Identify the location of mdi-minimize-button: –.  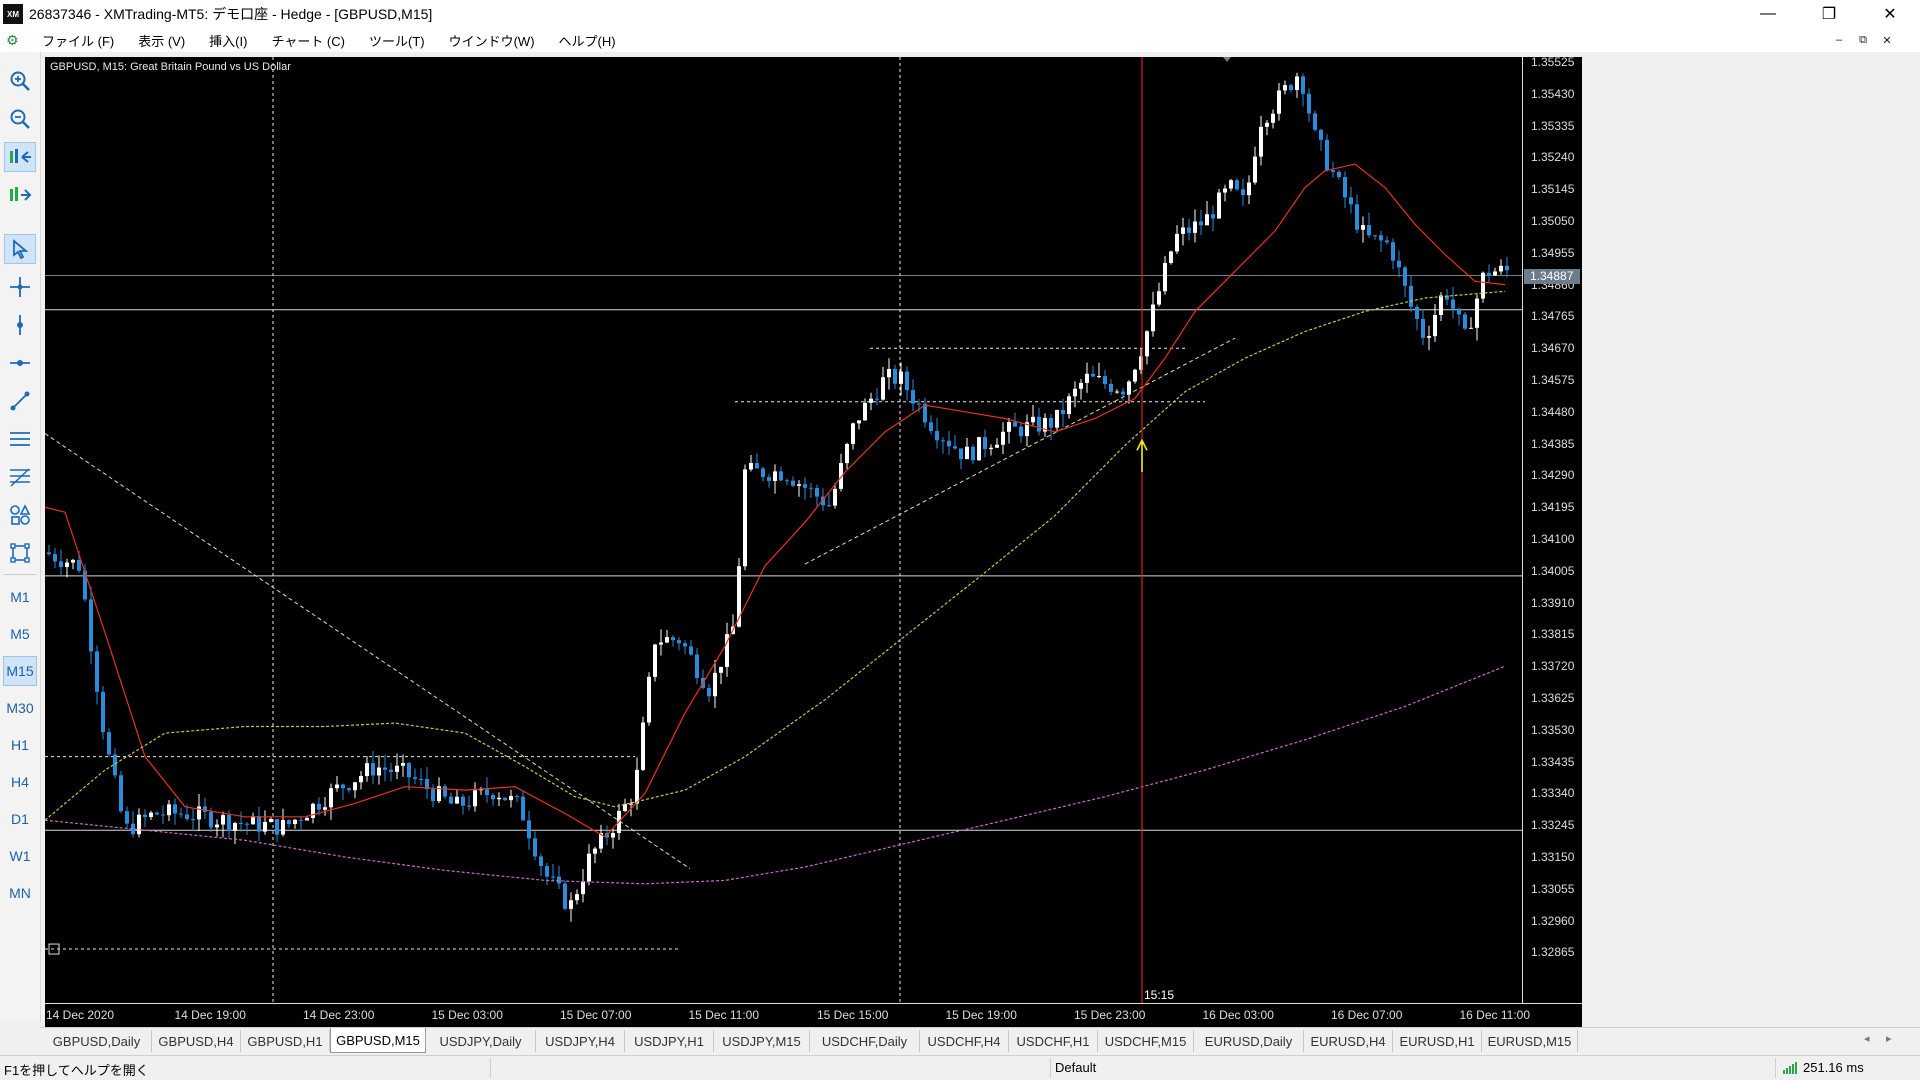
(1839, 40).